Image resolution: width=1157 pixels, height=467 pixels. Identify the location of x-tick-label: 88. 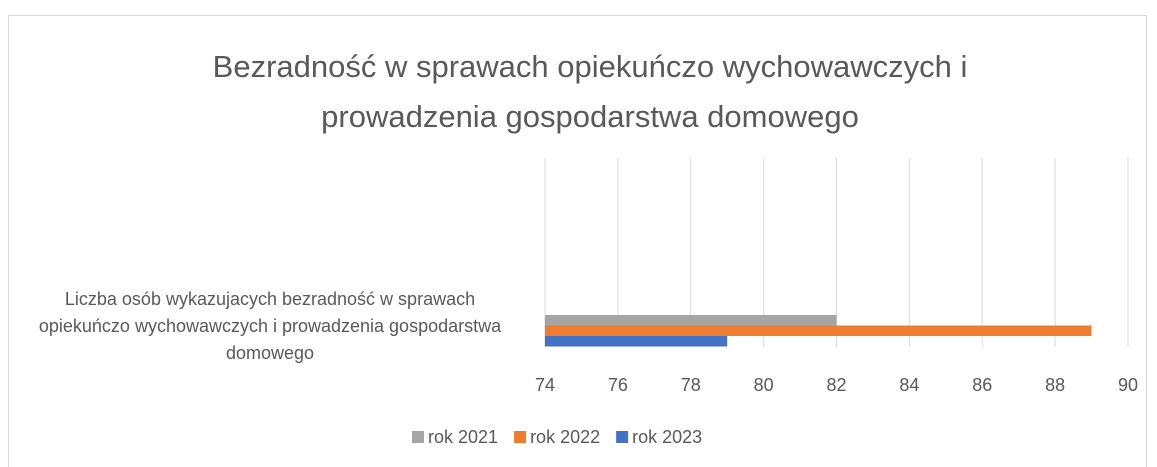
(1055, 385).